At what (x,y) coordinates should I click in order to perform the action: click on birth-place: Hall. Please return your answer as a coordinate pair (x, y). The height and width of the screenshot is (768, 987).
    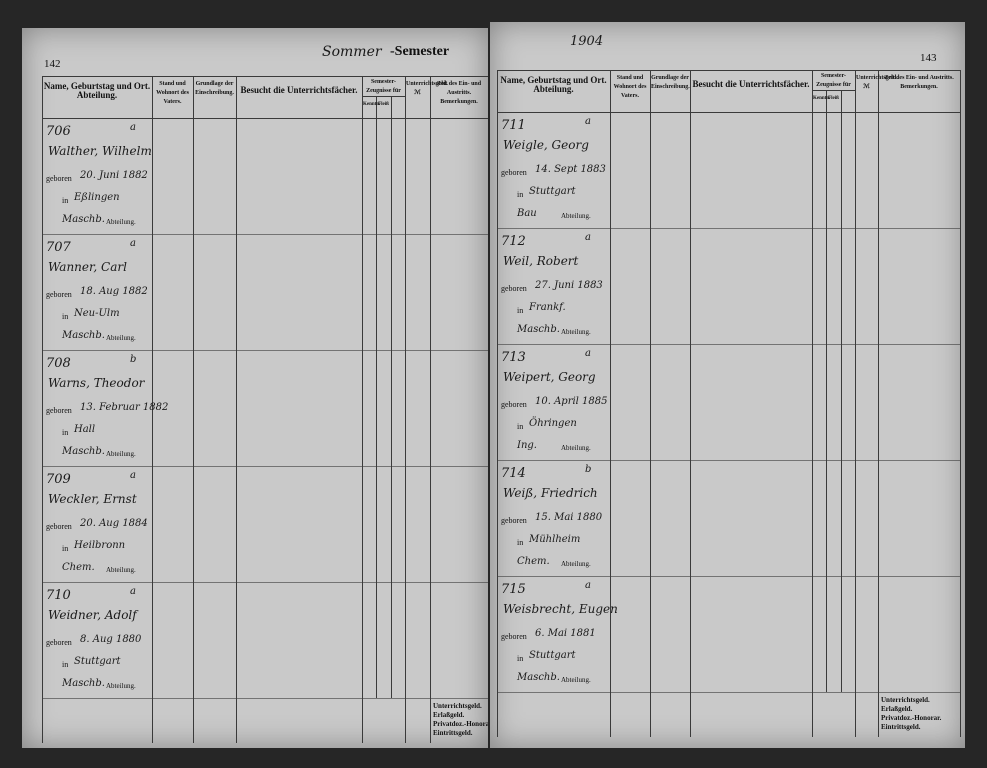
    Looking at the image, I should click on (85, 429).